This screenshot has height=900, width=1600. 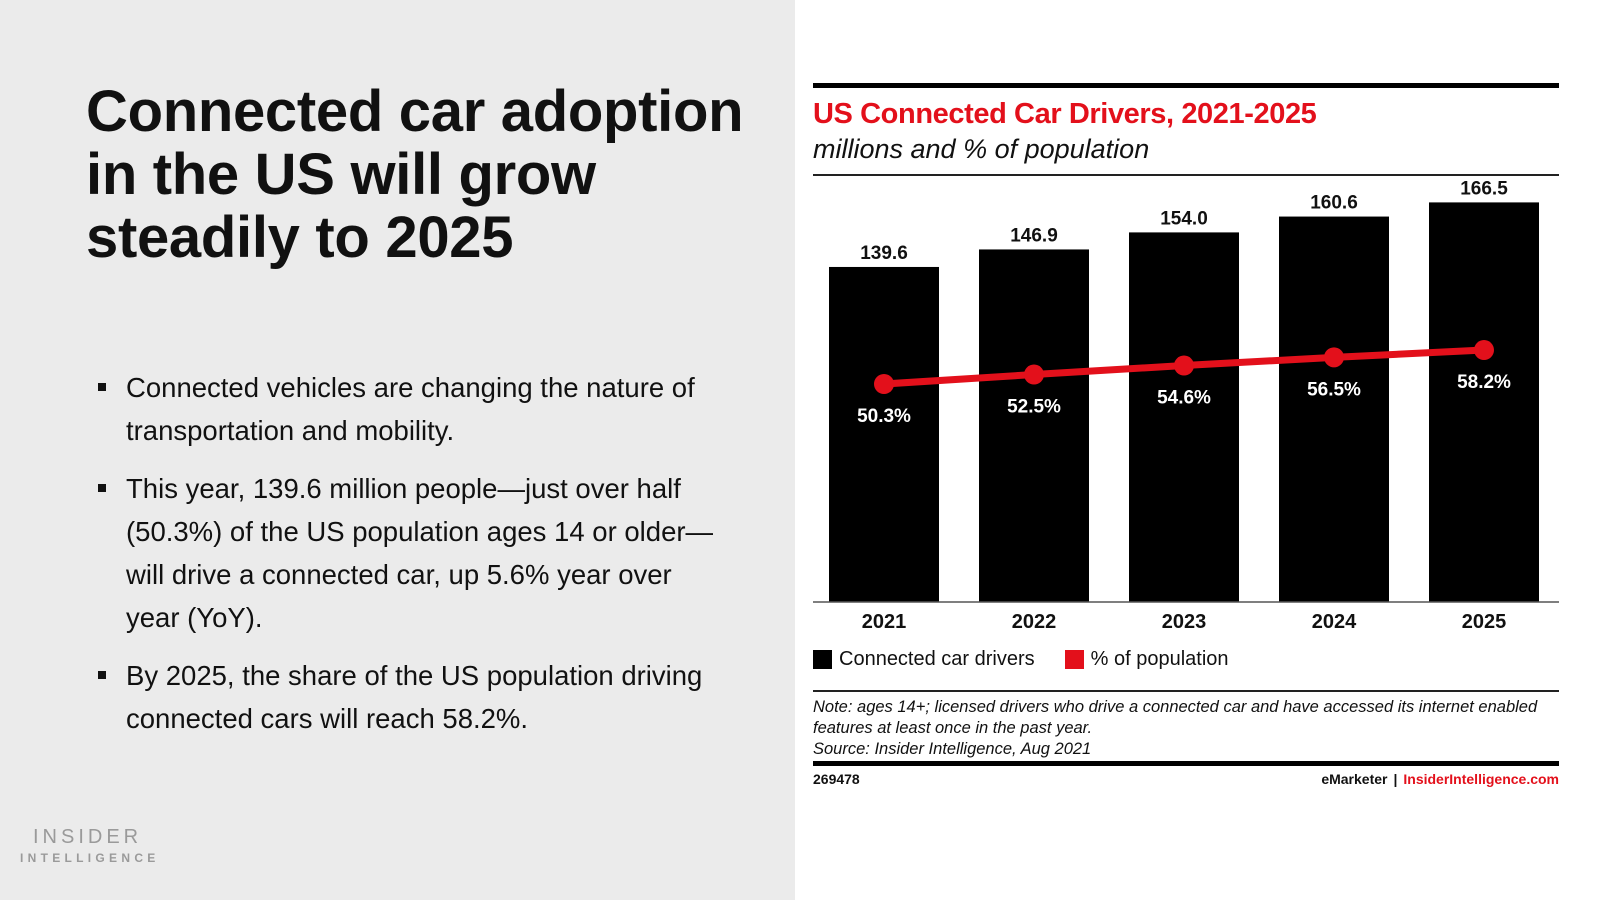 What do you see at coordinates (1186, 85) in the screenshot?
I see `top-rule` at bounding box center [1186, 85].